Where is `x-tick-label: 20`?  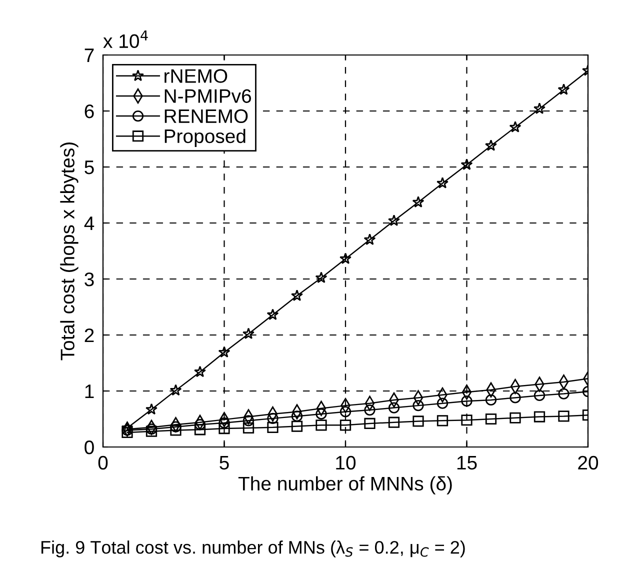 x-tick-label: 20 is located at coordinates (588, 463).